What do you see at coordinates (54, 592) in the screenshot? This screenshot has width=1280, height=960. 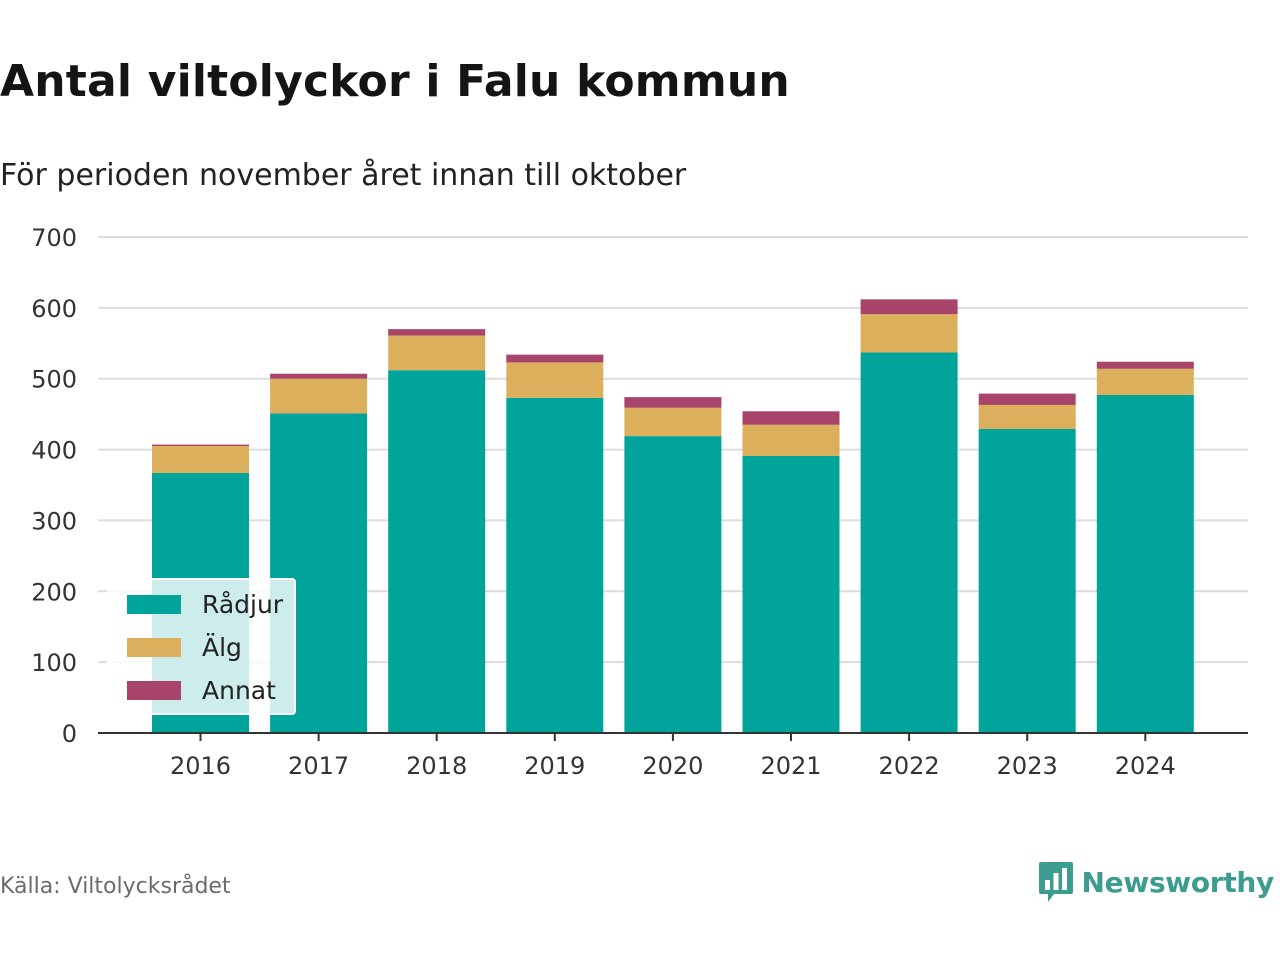 I see `y-tick-label: 200` at bounding box center [54, 592].